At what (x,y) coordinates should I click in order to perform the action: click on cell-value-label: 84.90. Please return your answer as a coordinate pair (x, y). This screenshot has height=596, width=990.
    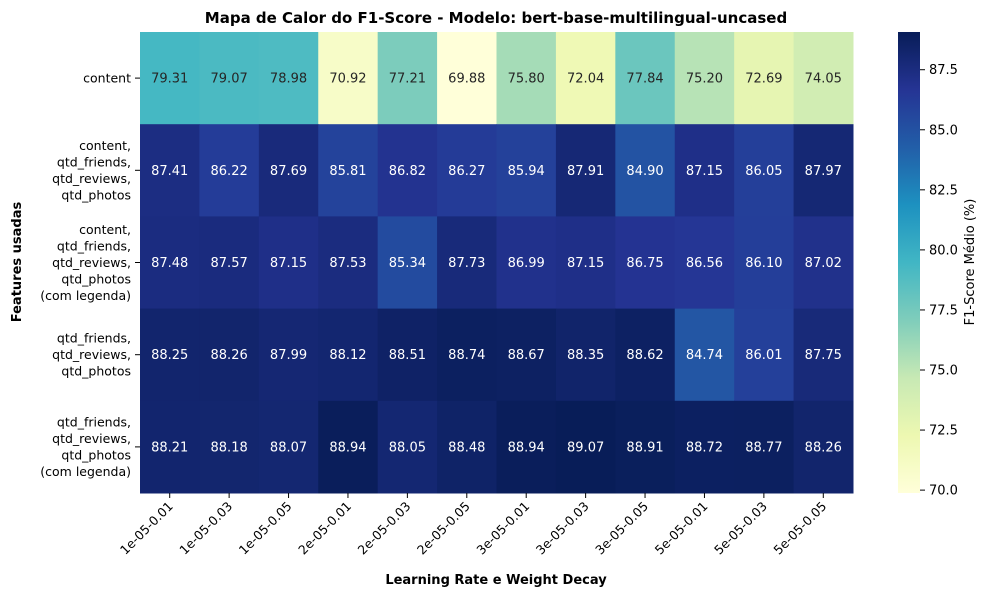
    Looking at the image, I should click on (644, 171).